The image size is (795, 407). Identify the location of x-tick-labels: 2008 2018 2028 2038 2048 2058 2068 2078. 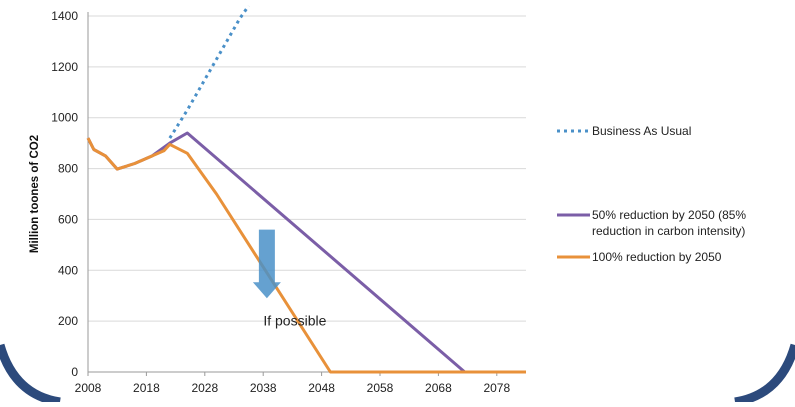
(293, 388).